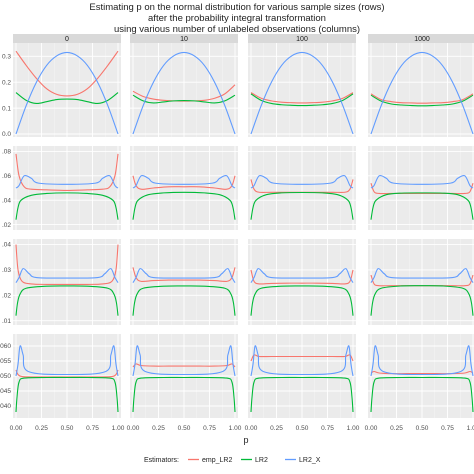  Describe the element at coordinates (5, 406) in the screenshot. I see `y-tick-label: 040` at that location.